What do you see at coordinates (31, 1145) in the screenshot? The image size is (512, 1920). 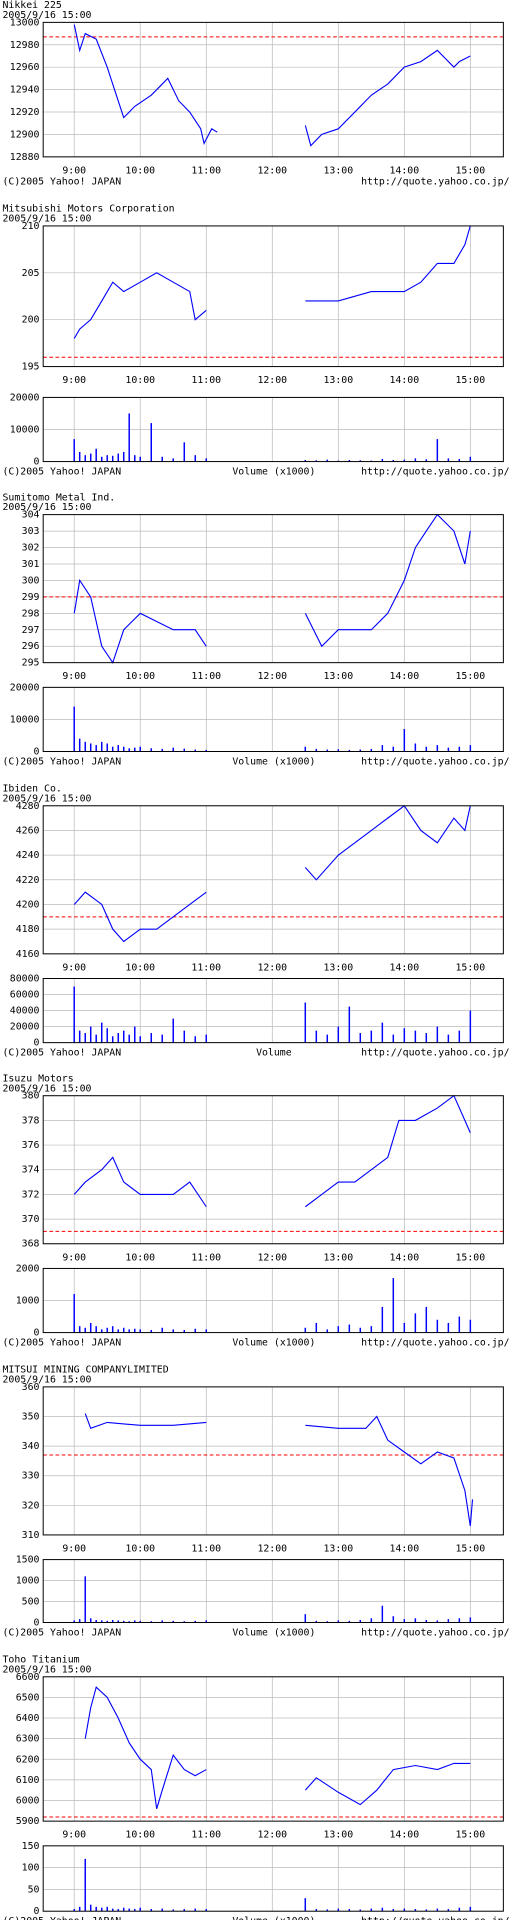 I see `y-tick-label: 376` at bounding box center [31, 1145].